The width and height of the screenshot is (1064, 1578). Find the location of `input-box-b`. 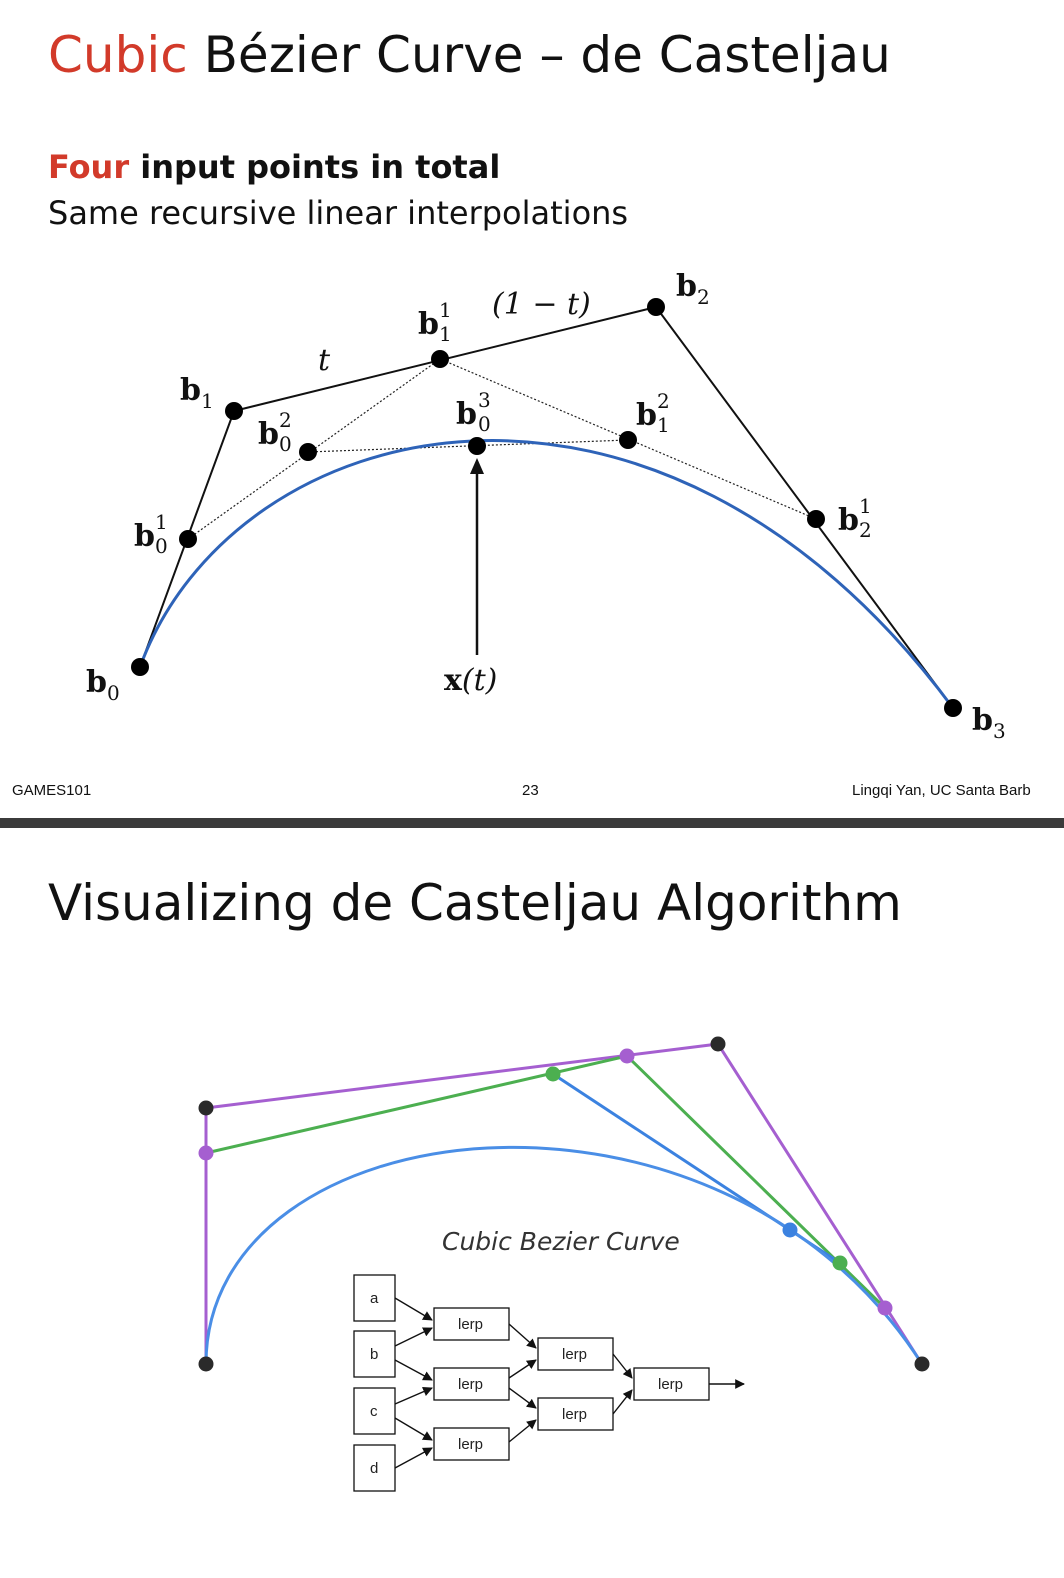

input-box-b is located at coordinates (374, 1354).